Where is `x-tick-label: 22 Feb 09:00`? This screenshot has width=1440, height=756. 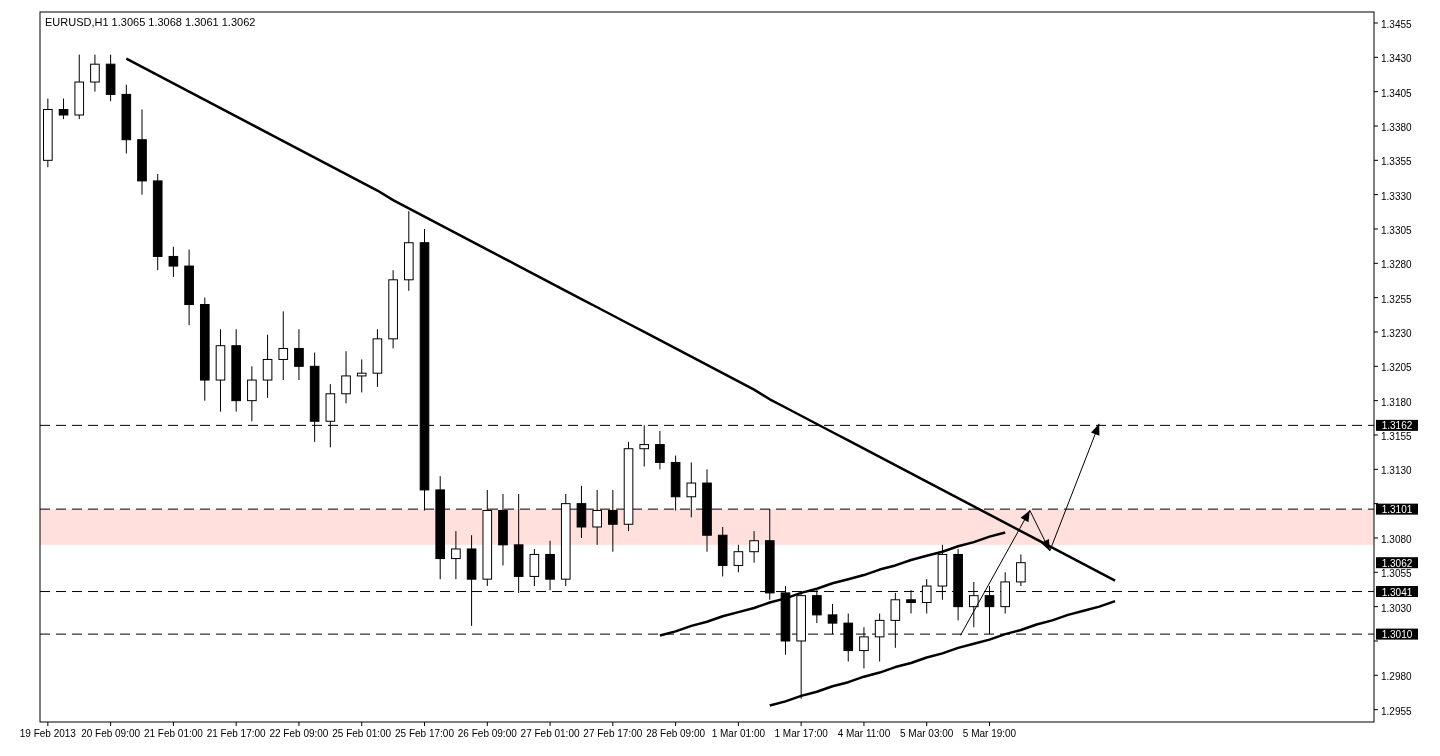 x-tick-label: 22 Feb 09:00 is located at coordinates (299, 733).